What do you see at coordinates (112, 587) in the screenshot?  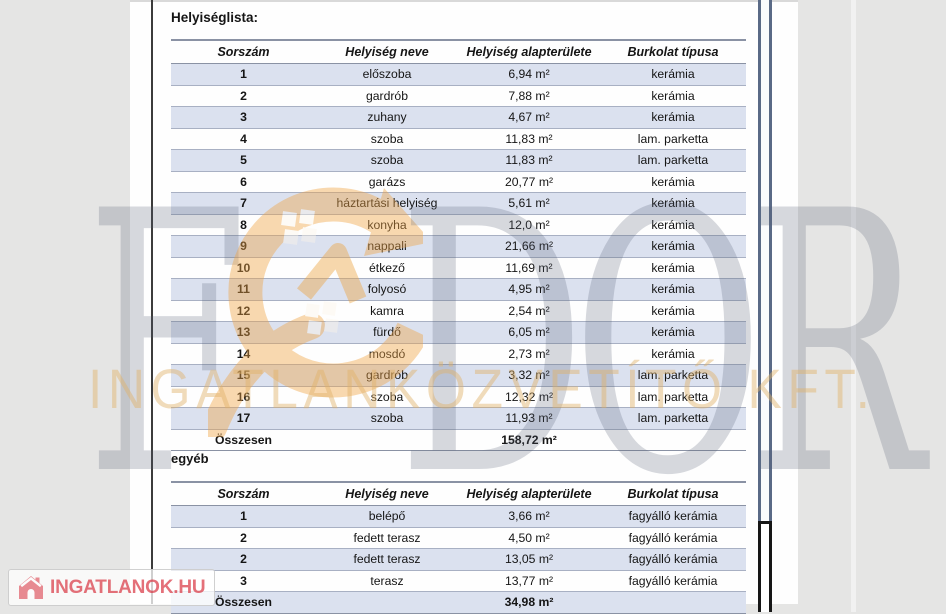 I see `ingatlanok-logo-badge: INGATLANOK.HU` at bounding box center [112, 587].